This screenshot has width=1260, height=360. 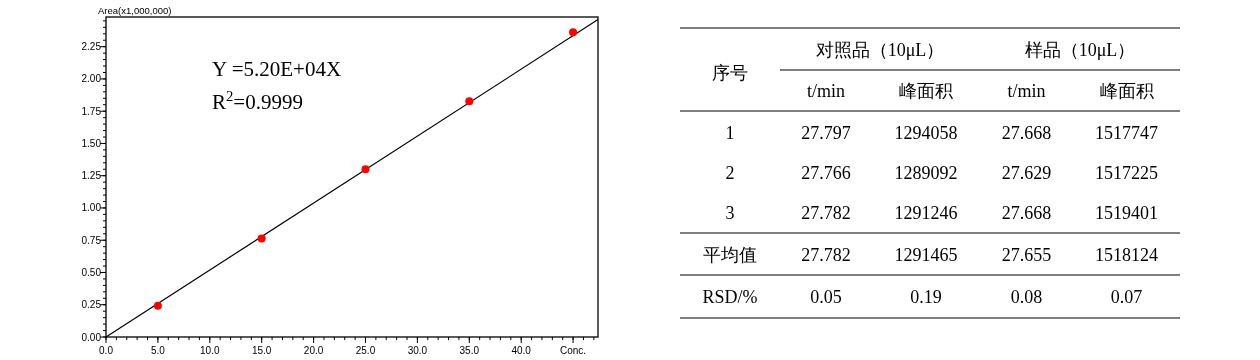 What do you see at coordinates (417, 350) in the screenshot?
I see `x-tick-label: 30.0` at bounding box center [417, 350].